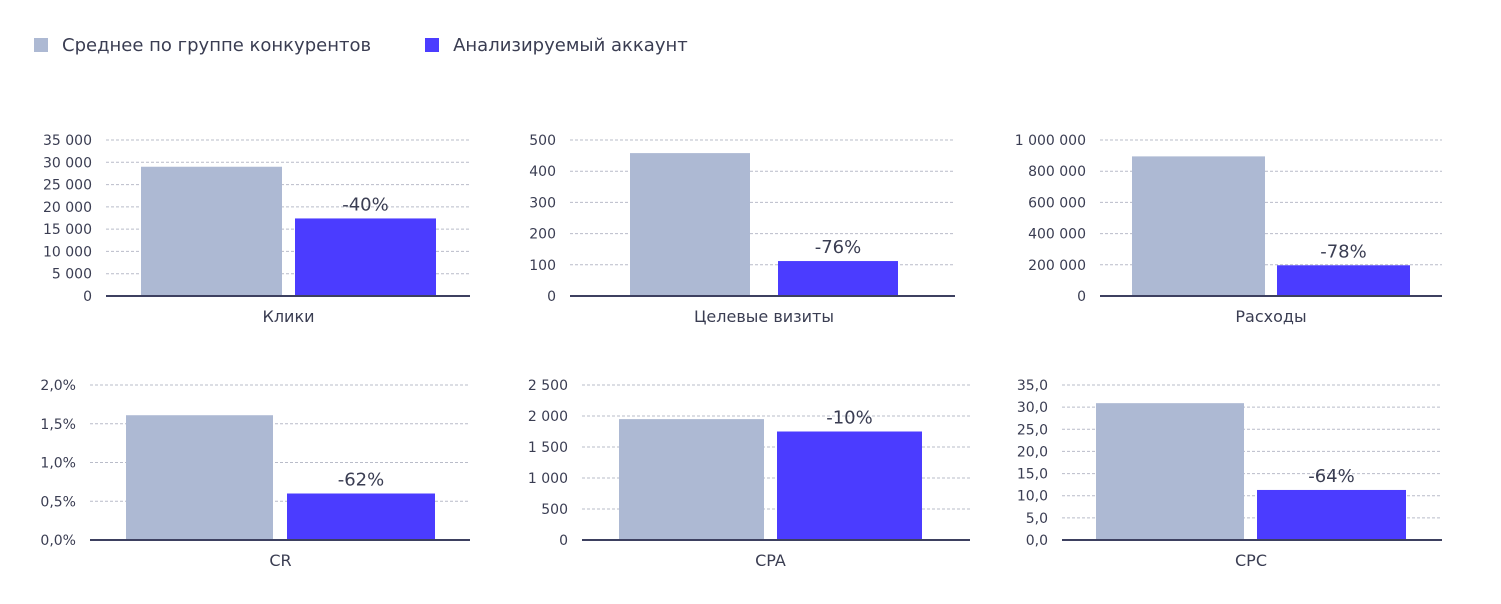  Describe the element at coordinates (1032, 386) in the screenshot. I see `y-tick-label: 35,0` at that location.